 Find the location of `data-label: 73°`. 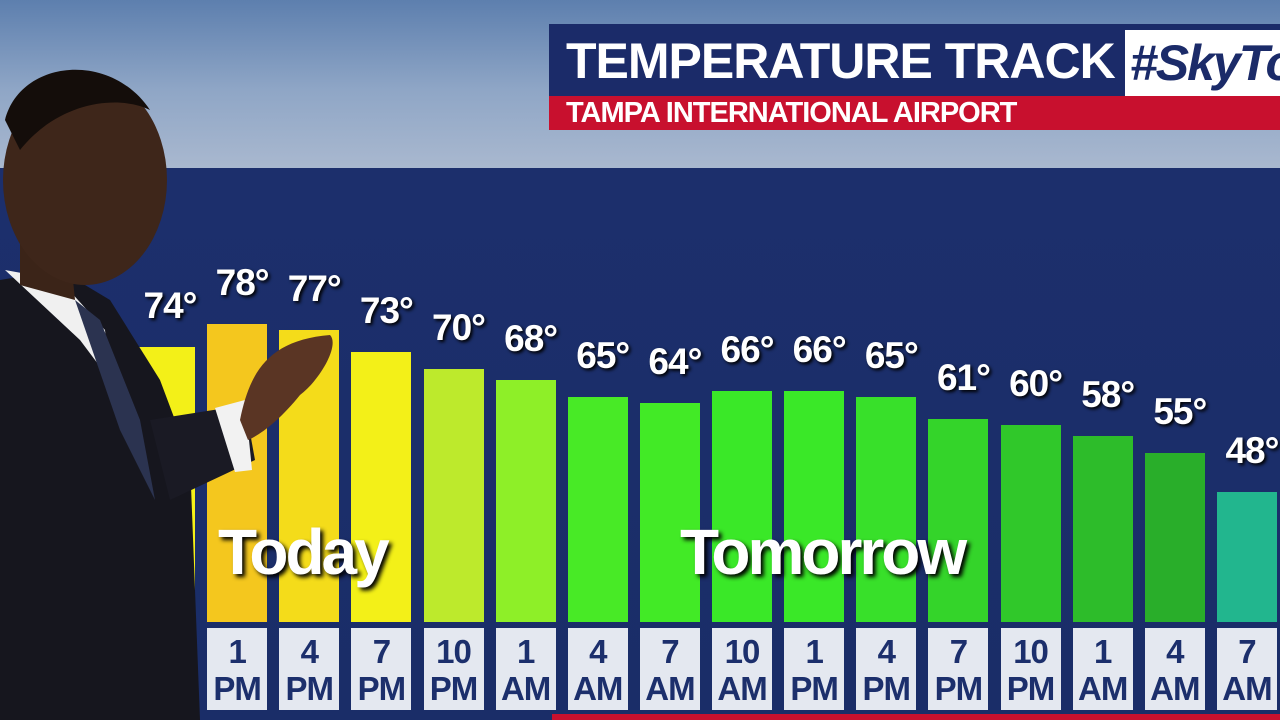

data-label: 73° is located at coordinates (386, 311).